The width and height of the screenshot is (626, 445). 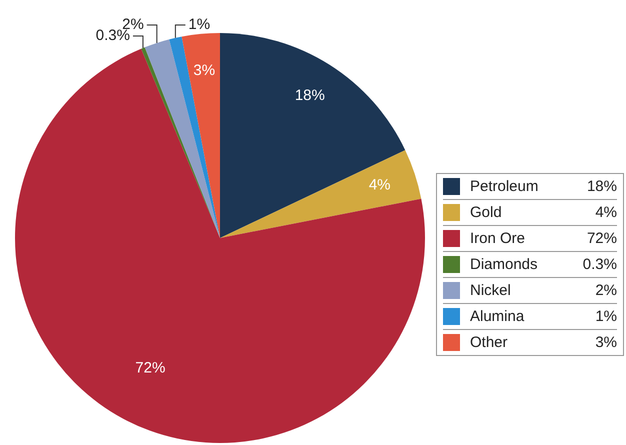 What do you see at coordinates (504, 264) in the screenshot?
I see `legend-label: Diamonds` at bounding box center [504, 264].